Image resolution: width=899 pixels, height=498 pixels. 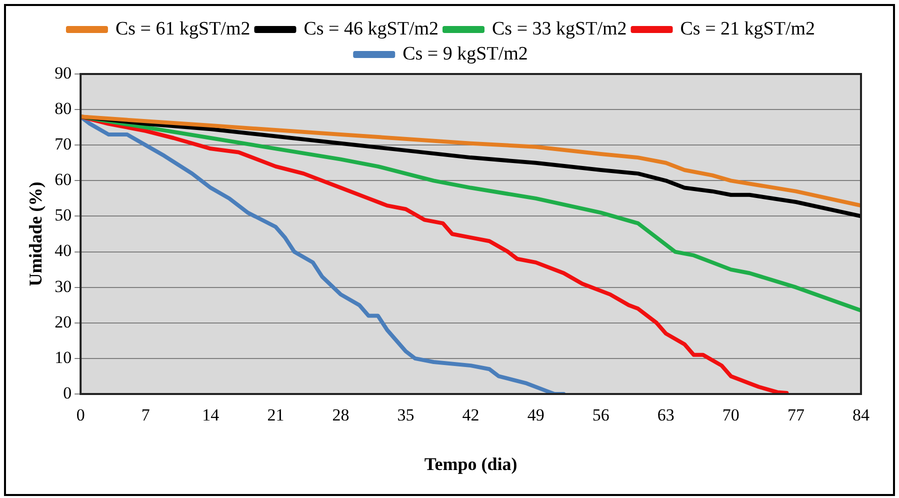 I want to click on x-axis-title: Tempo (dia), so click(x=471, y=464).